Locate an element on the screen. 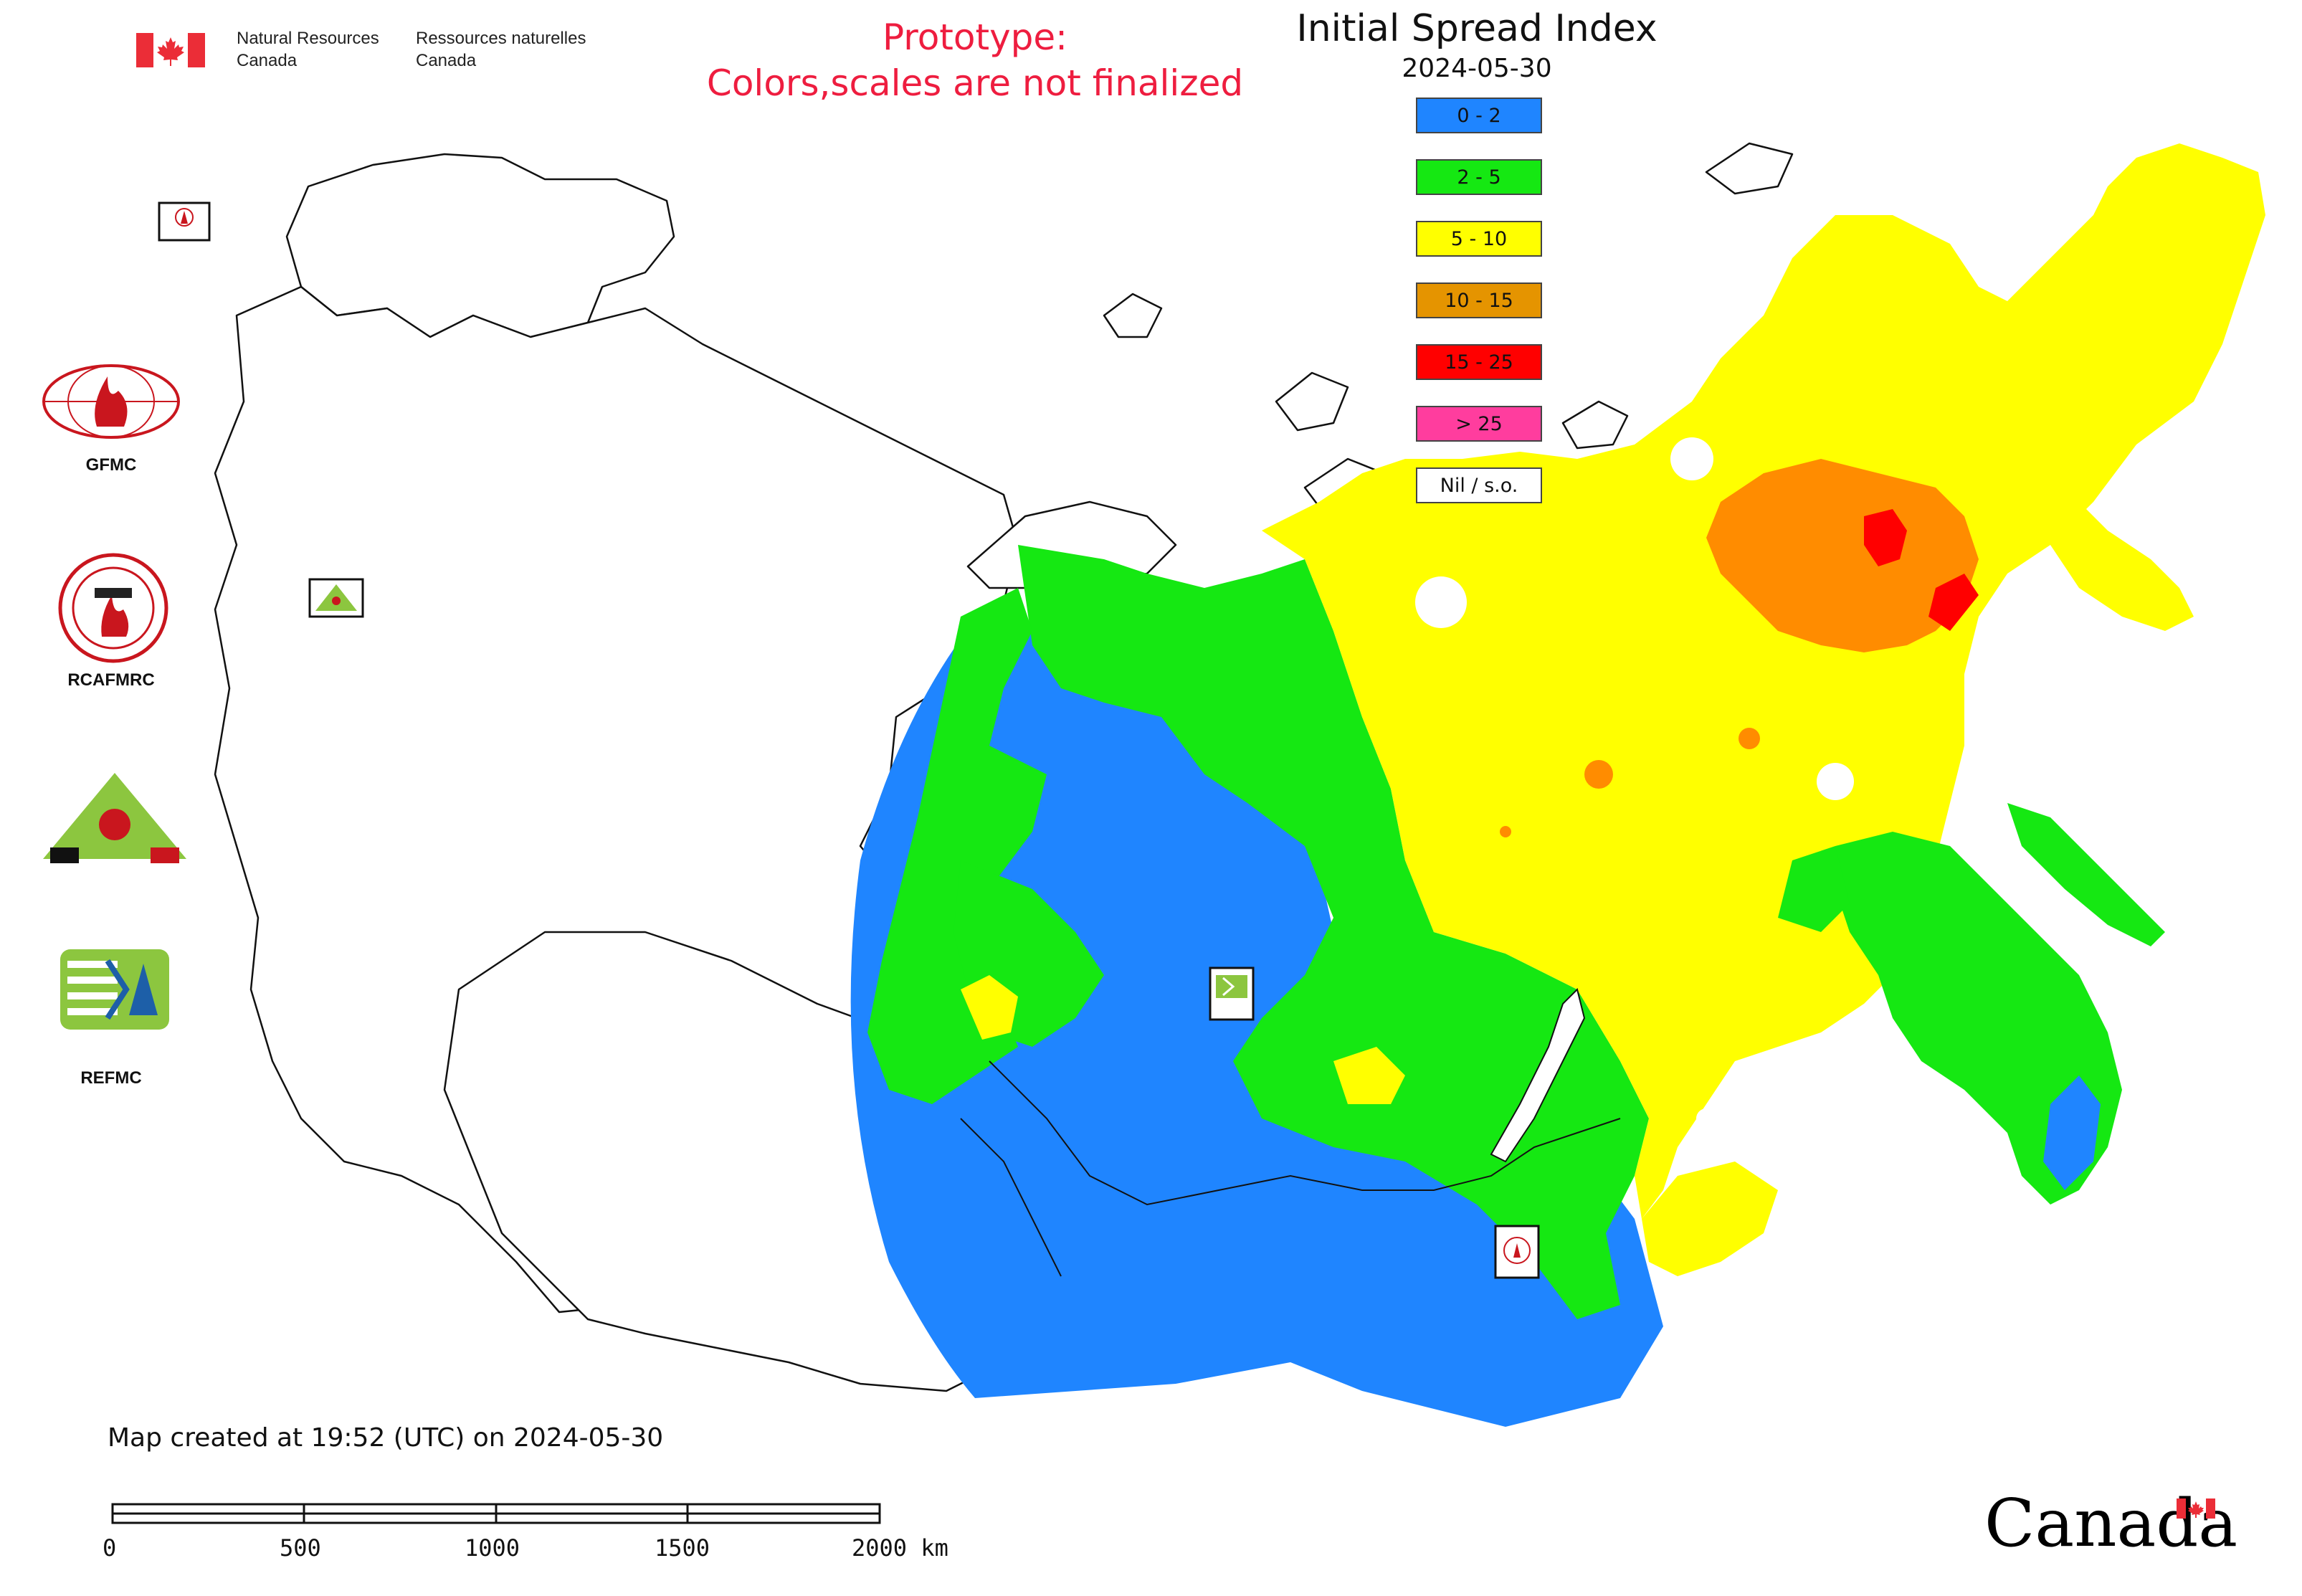  legend-item-15-25: 15 - 25 is located at coordinates (1479, 362).